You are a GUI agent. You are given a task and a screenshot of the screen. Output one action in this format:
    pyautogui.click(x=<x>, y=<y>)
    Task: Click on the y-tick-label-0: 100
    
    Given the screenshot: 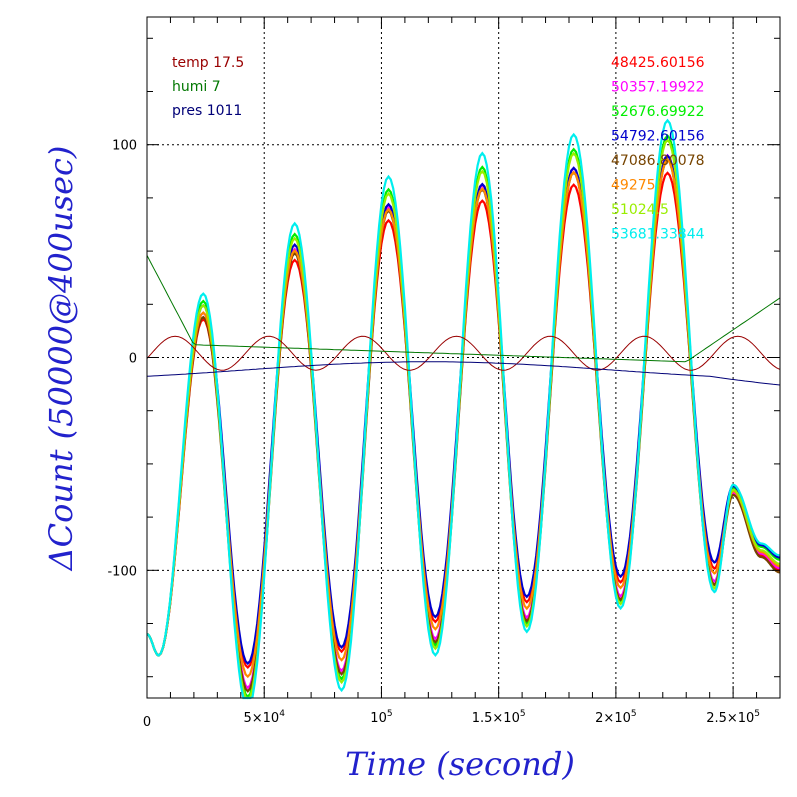 What is the action you would take?
    pyautogui.click(x=124, y=146)
    